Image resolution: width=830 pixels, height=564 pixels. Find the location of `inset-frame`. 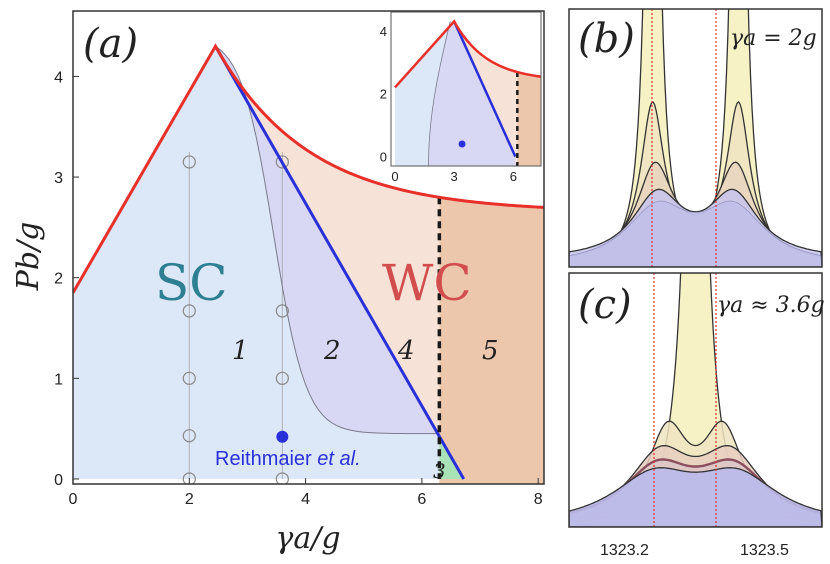

inset-frame is located at coordinates (466, 89).